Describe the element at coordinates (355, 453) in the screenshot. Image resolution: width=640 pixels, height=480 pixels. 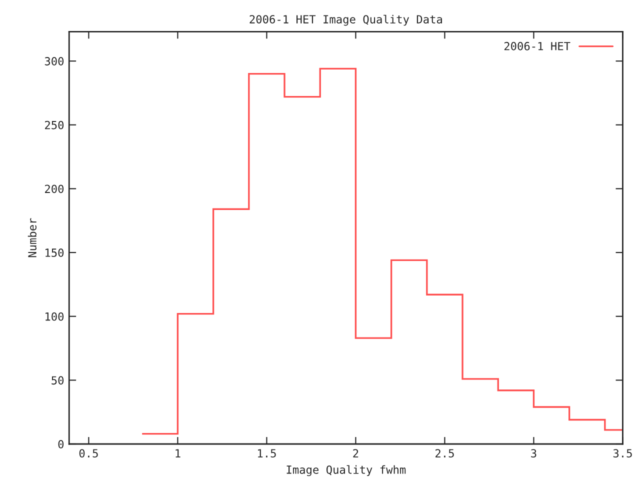
I see `x-tick-label: 2` at that location.